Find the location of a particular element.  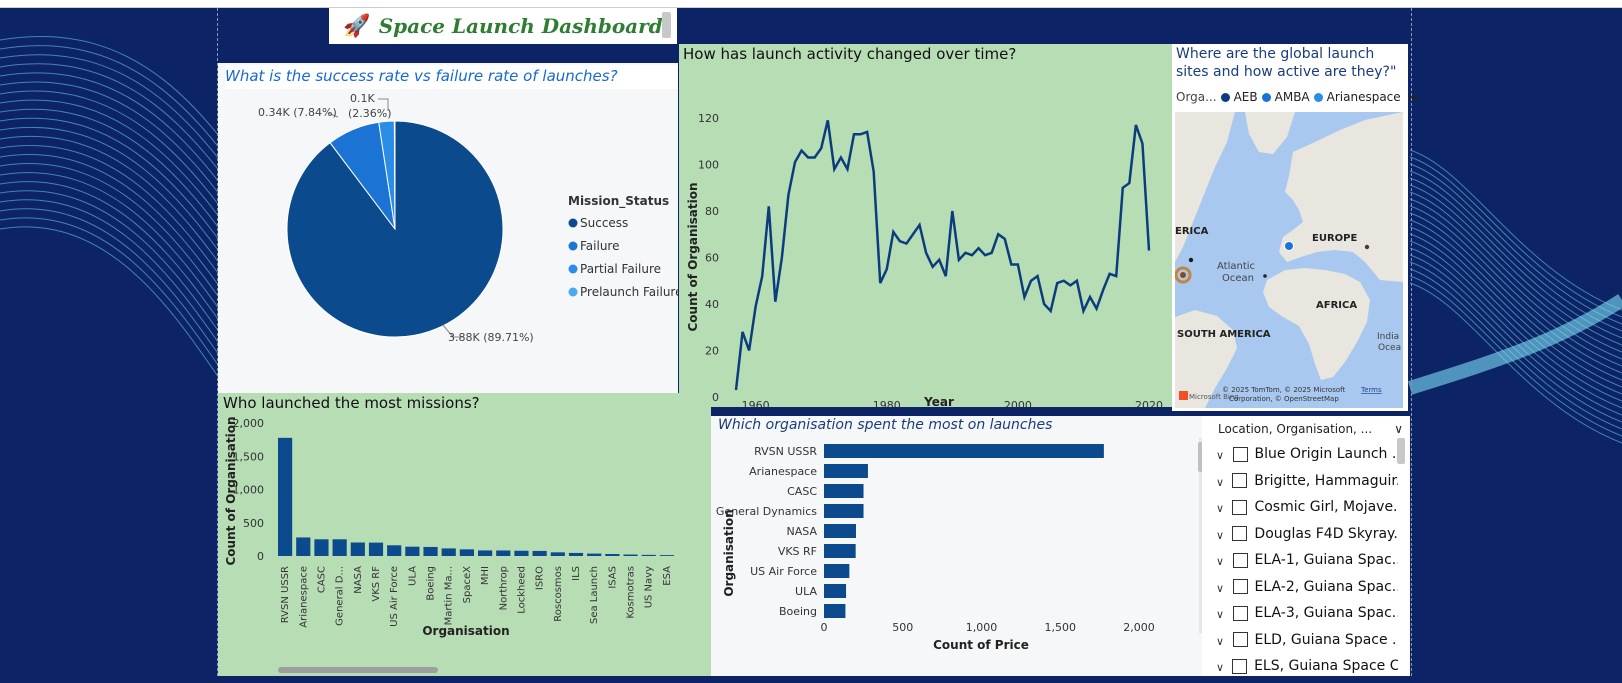

hbar-category-label: Boeing is located at coordinates (798, 611).